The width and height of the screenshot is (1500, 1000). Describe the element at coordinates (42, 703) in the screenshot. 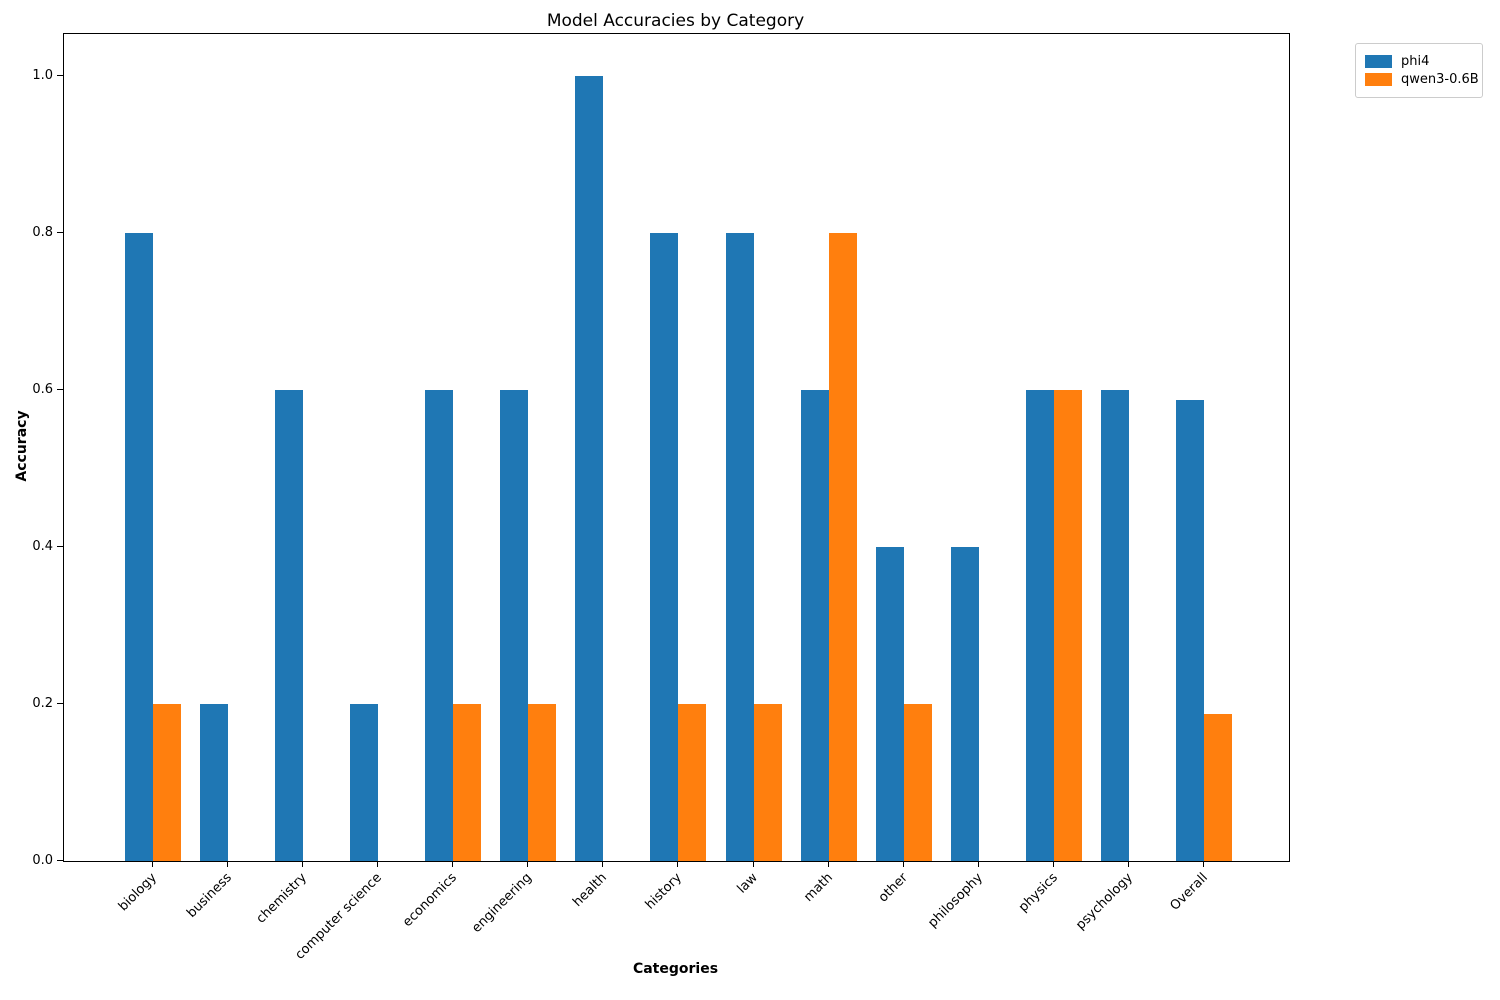

I see `y-tick-label-0.2: 0.2` at that location.